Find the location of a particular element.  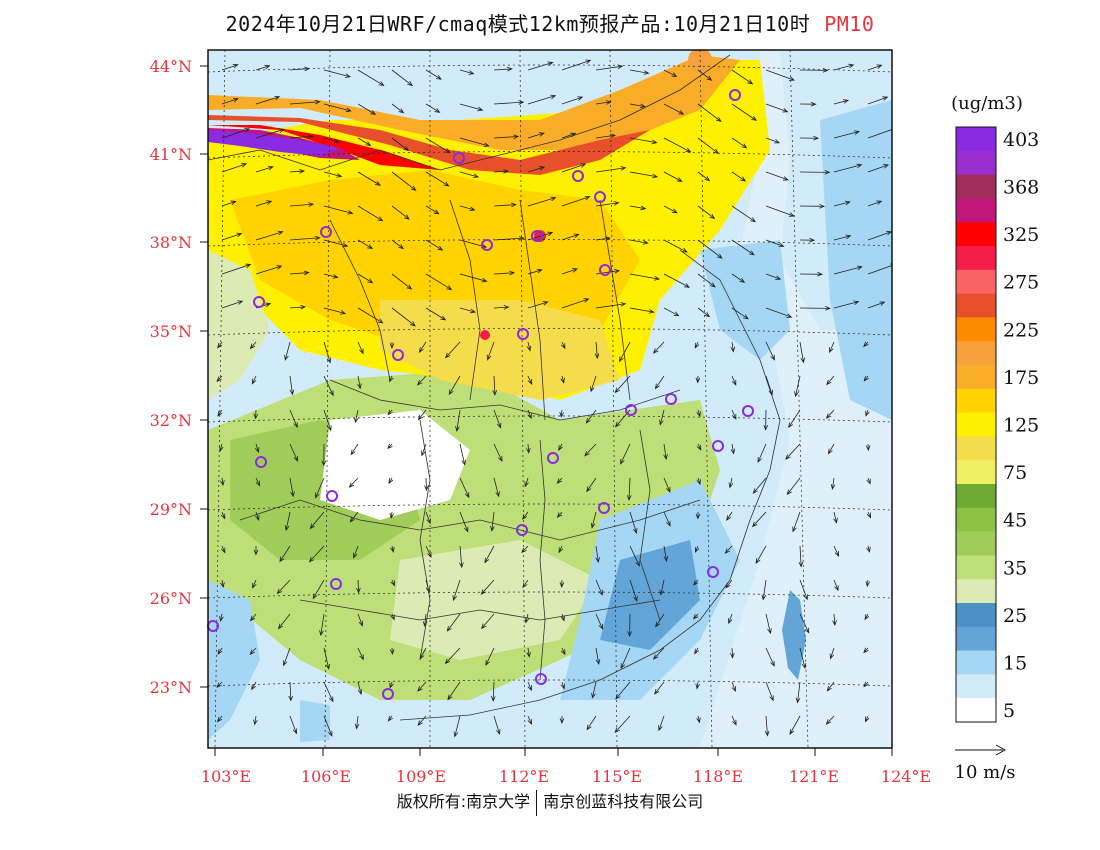

legend-label: 45 is located at coordinates (1015, 521).